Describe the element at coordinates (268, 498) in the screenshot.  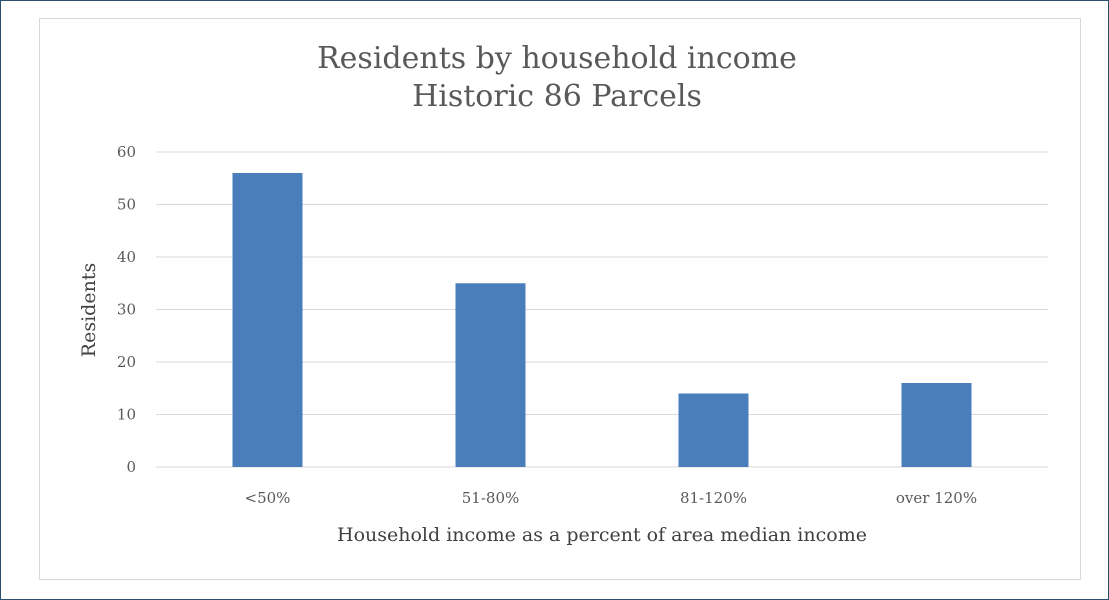
I see `x-tick-label: <50%` at that location.